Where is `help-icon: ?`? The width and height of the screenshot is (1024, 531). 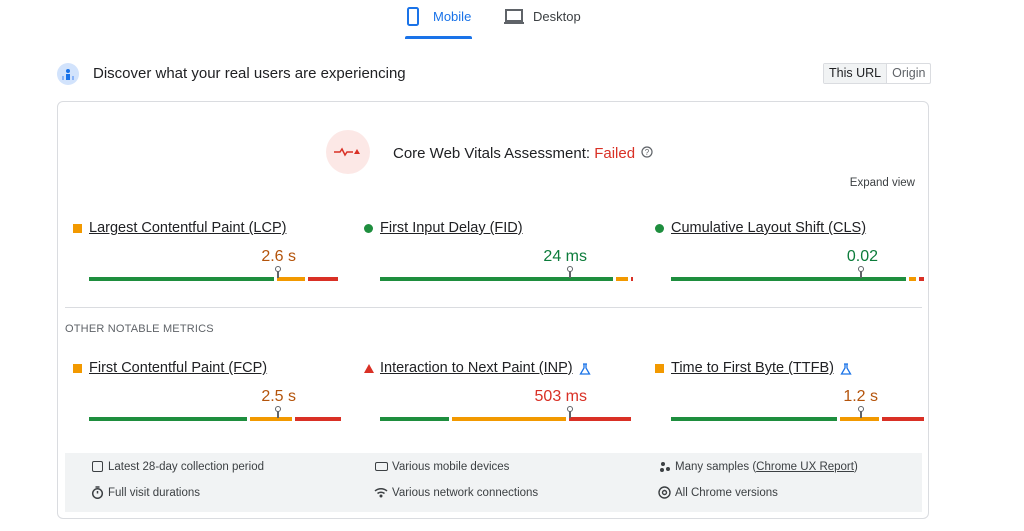
help-icon: ? is located at coordinates (647, 152).